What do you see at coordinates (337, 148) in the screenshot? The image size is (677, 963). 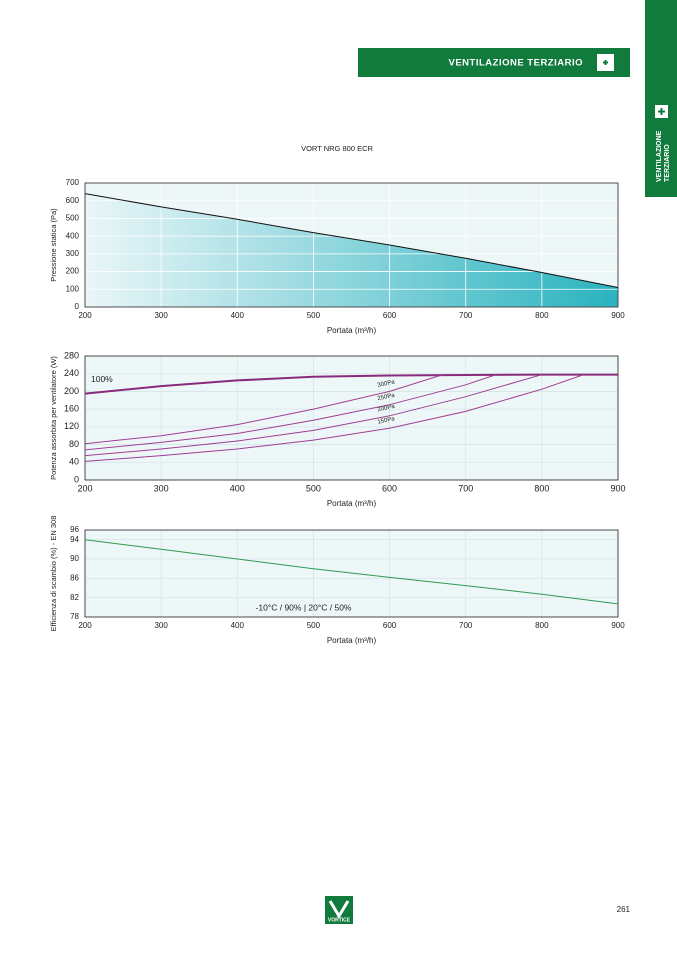 I see `product-title: VORT NRG 800 ECR` at bounding box center [337, 148].